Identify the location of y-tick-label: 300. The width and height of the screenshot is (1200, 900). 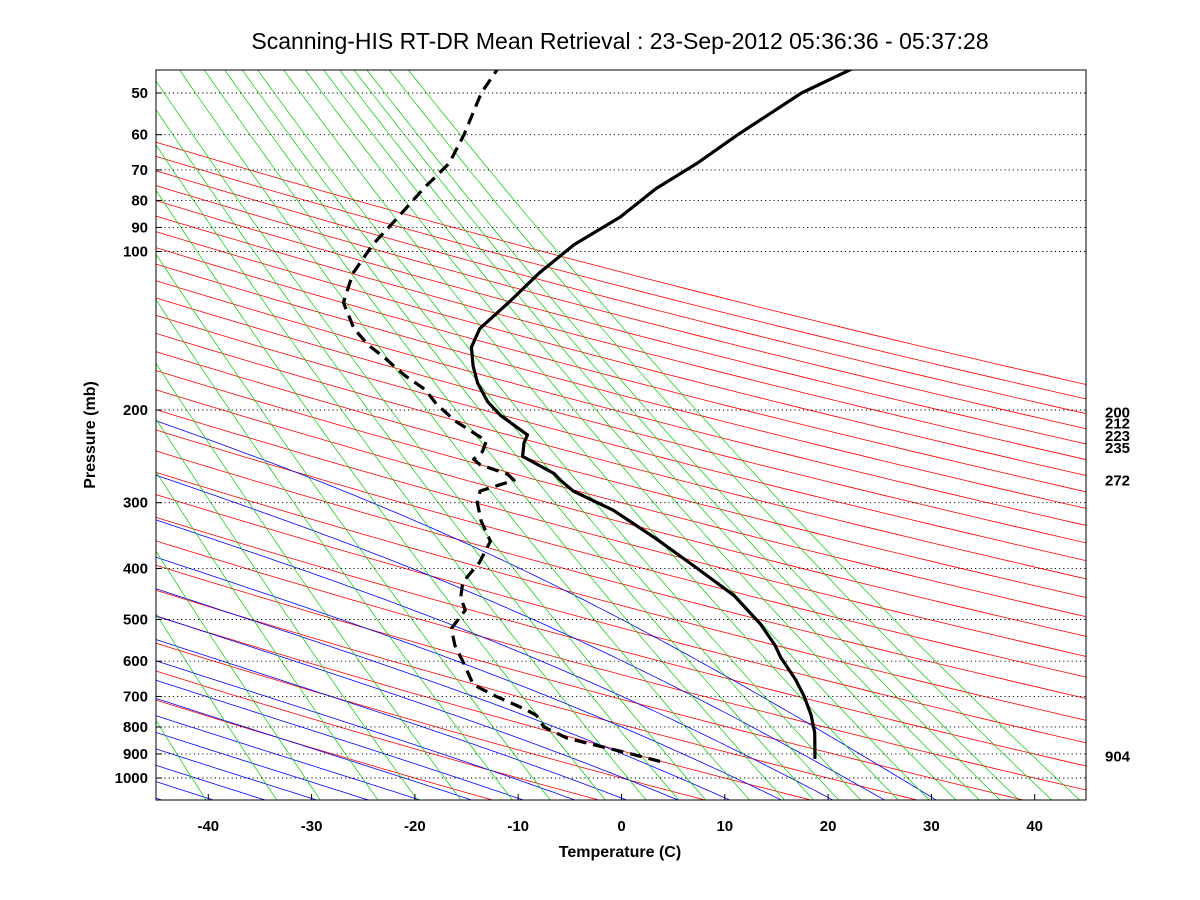
(135, 503).